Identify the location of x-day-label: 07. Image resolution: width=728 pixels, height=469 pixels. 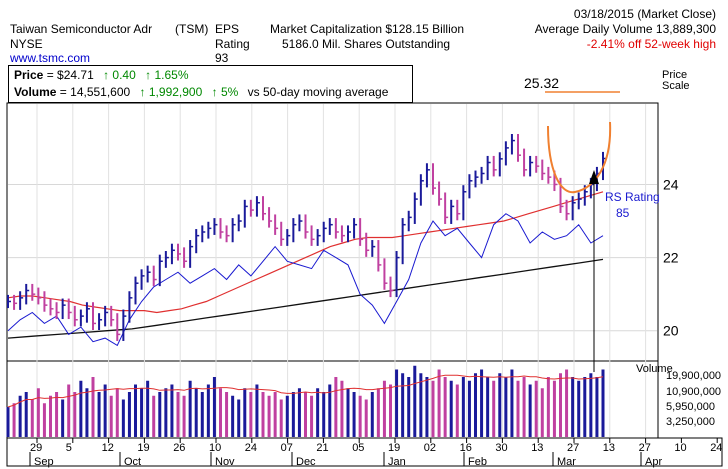
(287, 448).